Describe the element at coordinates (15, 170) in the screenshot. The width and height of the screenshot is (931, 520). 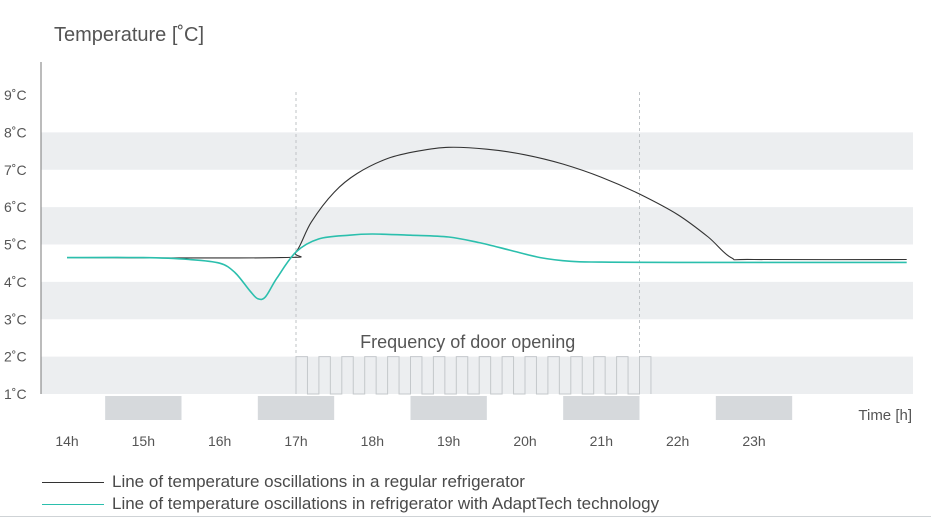
I see `y-tick-label: 7˚C` at that location.